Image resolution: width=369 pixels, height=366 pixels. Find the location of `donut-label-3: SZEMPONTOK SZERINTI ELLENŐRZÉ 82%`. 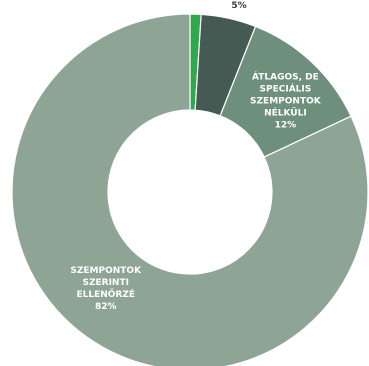

donut-label-3: SZEMPONTOK SZERINTI ELLENŐRZÉ 82% is located at coordinates (106, 289).